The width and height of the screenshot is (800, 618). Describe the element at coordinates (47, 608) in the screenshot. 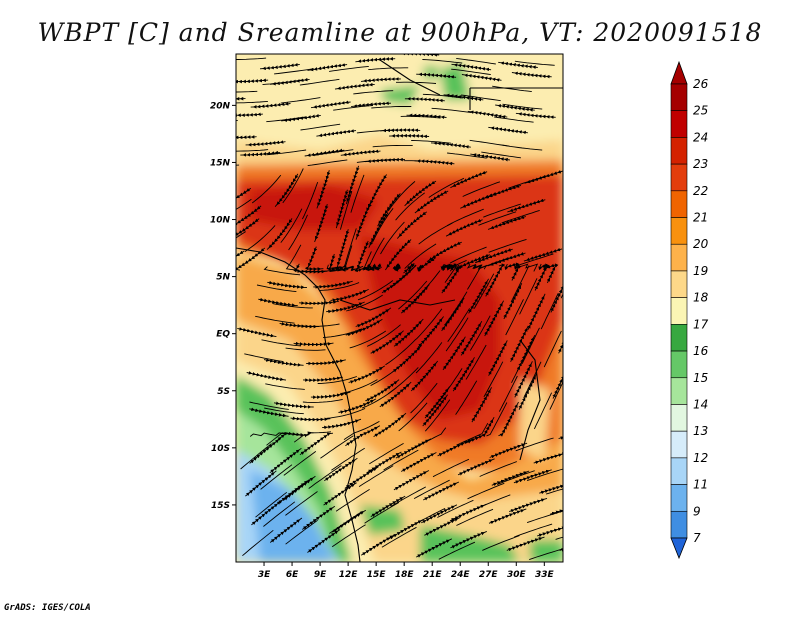

I see `grads-credit: GrADS: IGES/COLA` at that location.